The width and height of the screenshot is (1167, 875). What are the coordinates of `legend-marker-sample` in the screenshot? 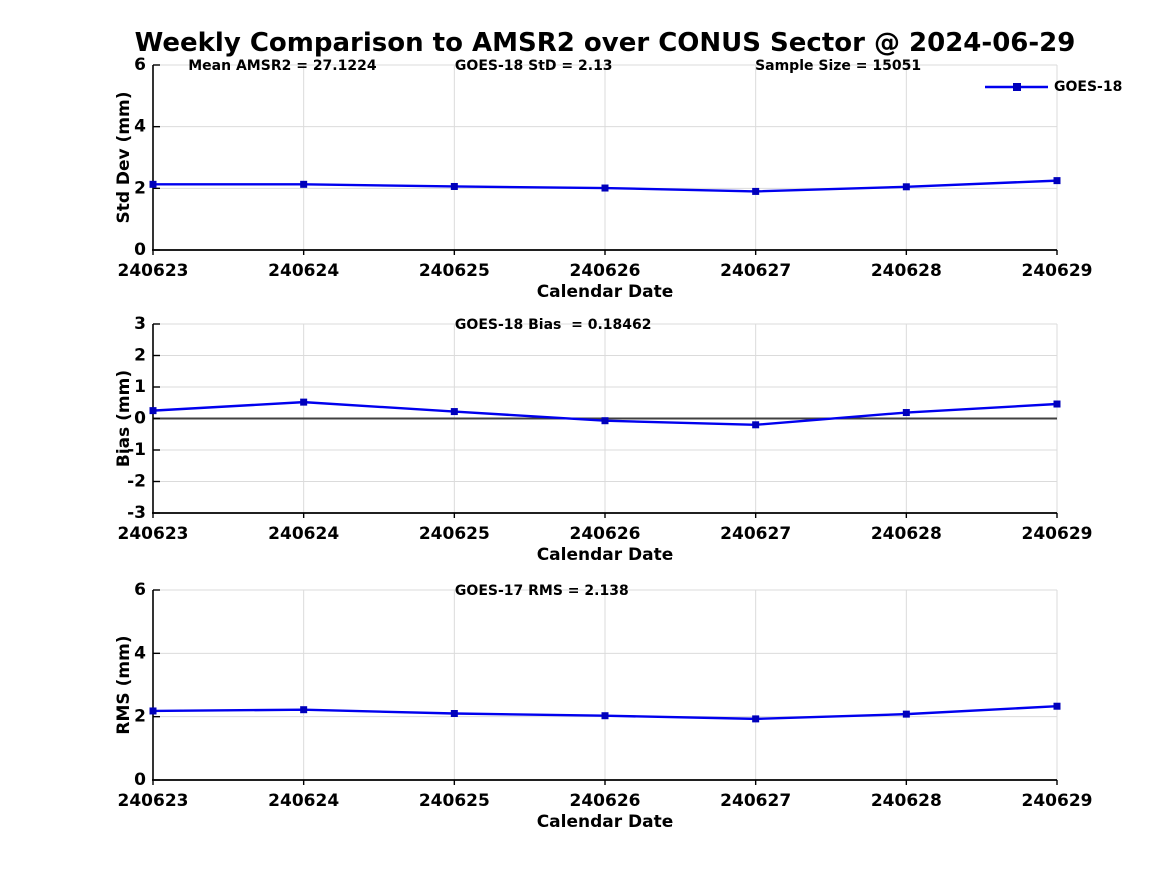 It's located at (1017, 87).